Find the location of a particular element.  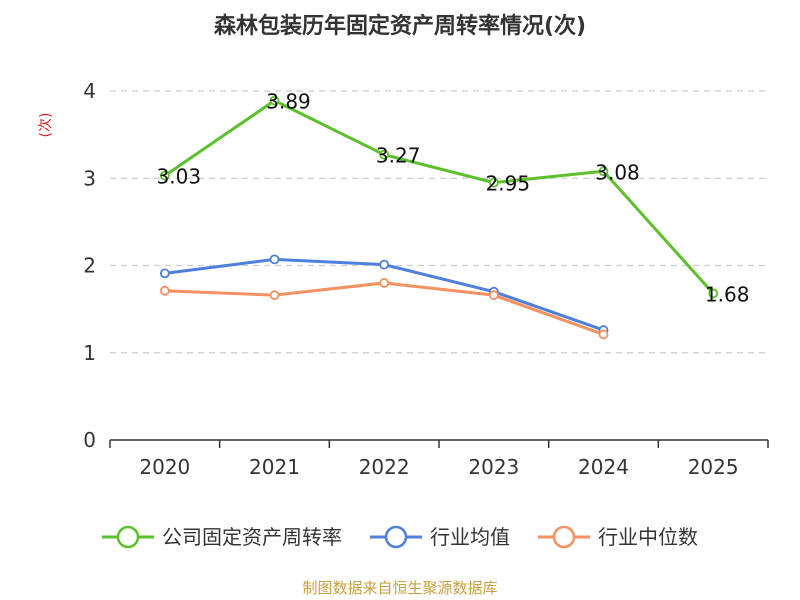

legend-label-1: 行业均值 is located at coordinates (470, 537).